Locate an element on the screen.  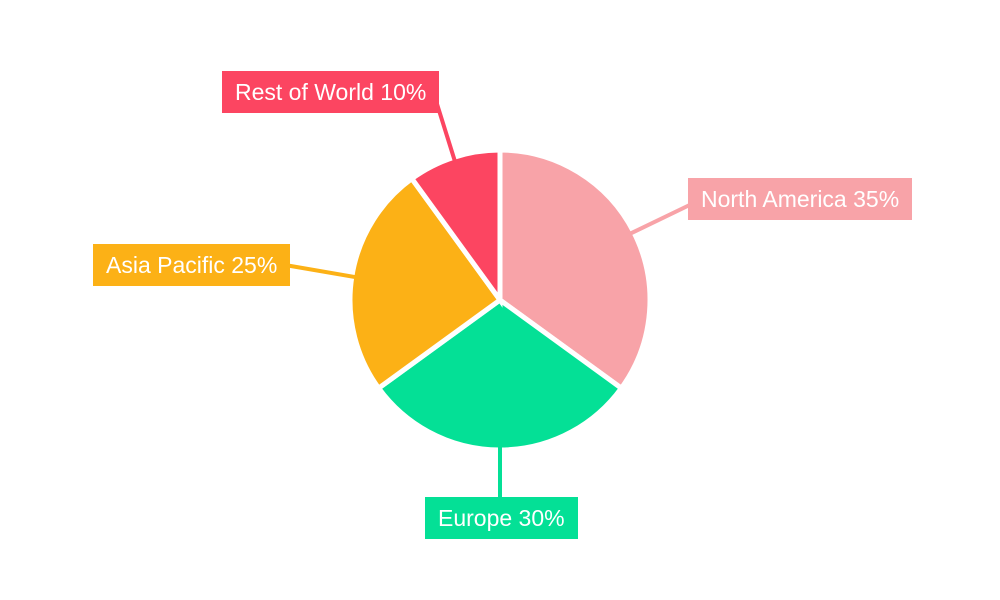
callout-label-asia-pacific: Asia Pacific 25% is located at coordinates (192, 265).